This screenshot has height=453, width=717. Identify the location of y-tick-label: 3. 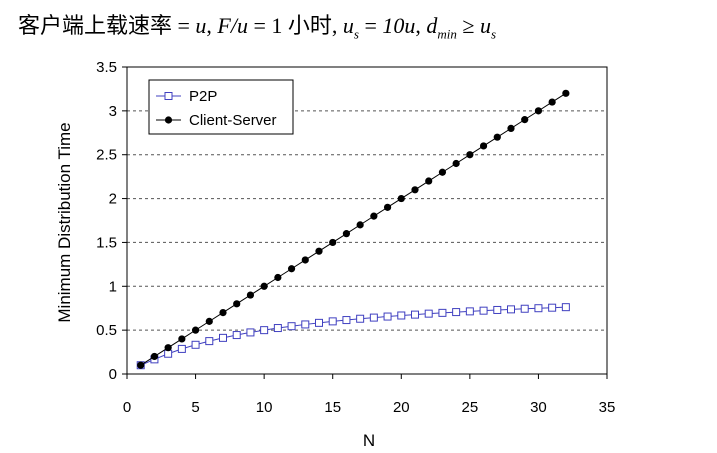
(113, 111).